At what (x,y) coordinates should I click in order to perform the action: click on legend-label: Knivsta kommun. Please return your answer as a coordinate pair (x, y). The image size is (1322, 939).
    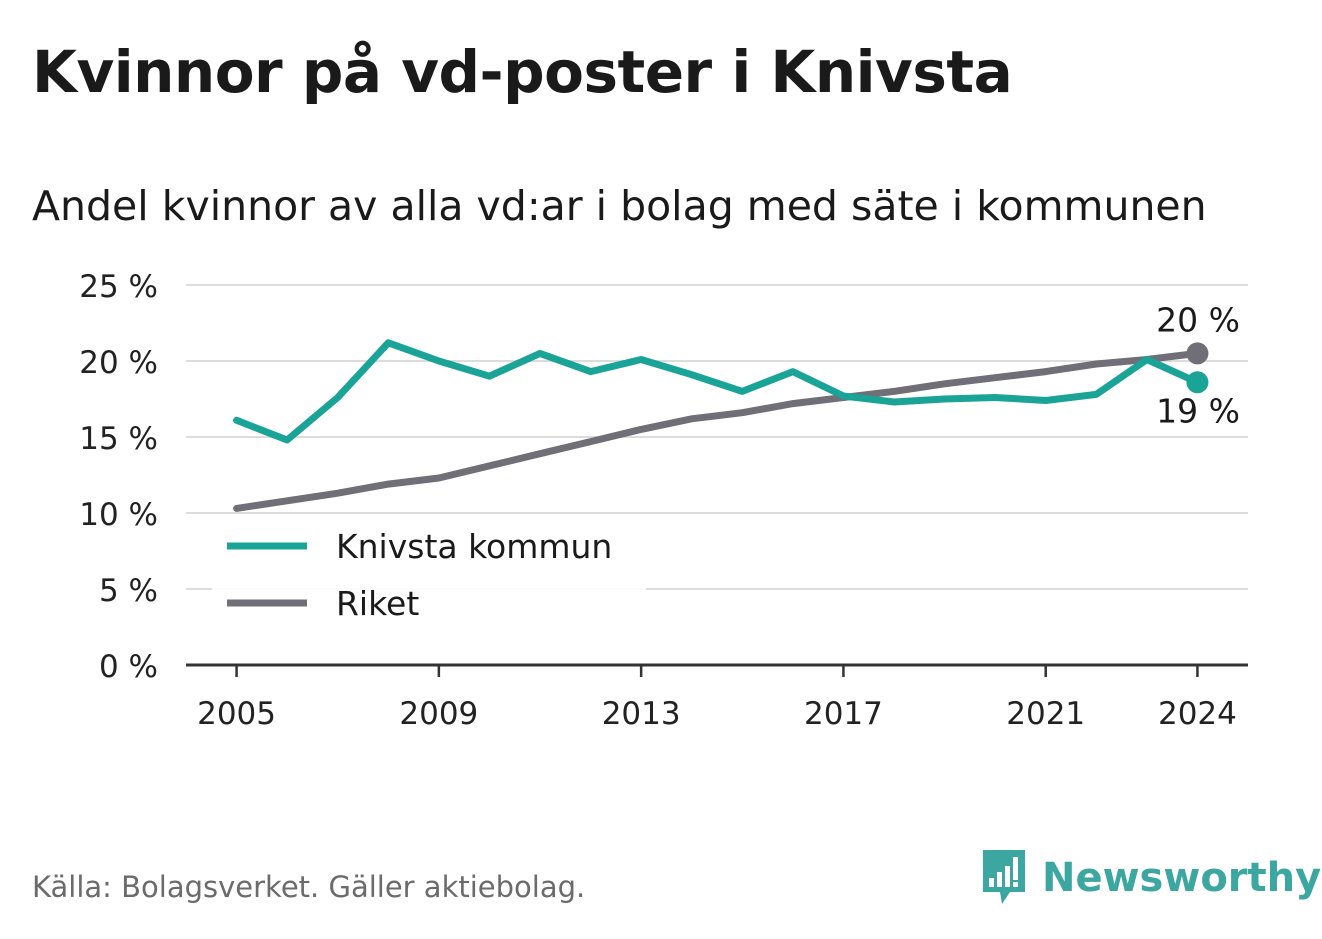
    Looking at the image, I should click on (474, 546).